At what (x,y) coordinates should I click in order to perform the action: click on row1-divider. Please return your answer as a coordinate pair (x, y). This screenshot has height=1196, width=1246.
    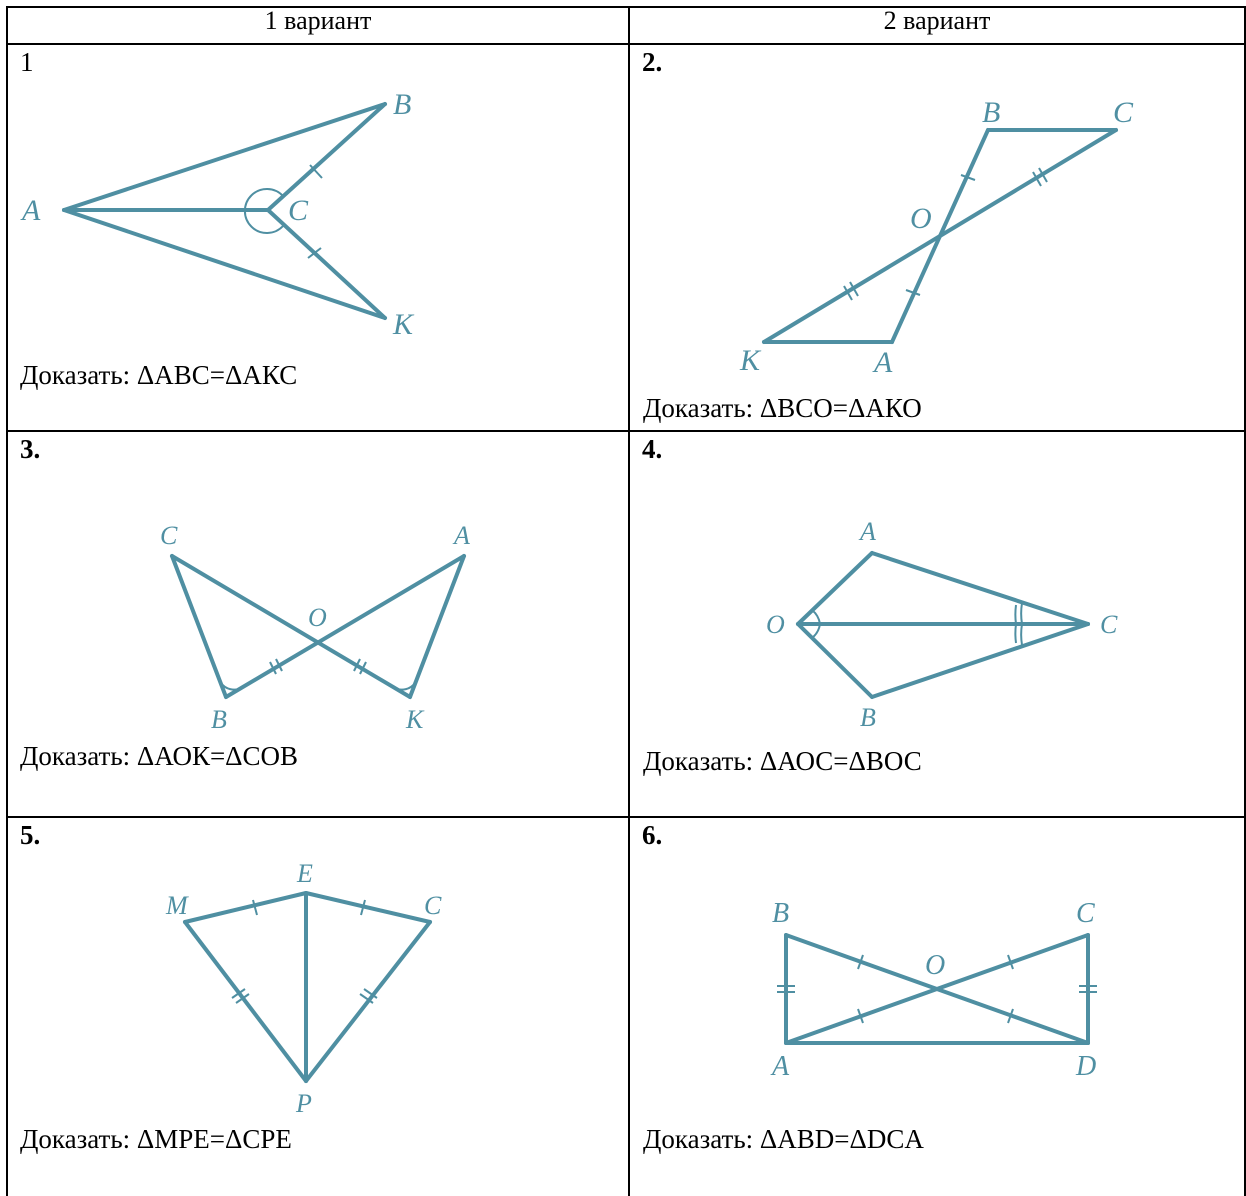
    Looking at the image, I should click on (626, 431).